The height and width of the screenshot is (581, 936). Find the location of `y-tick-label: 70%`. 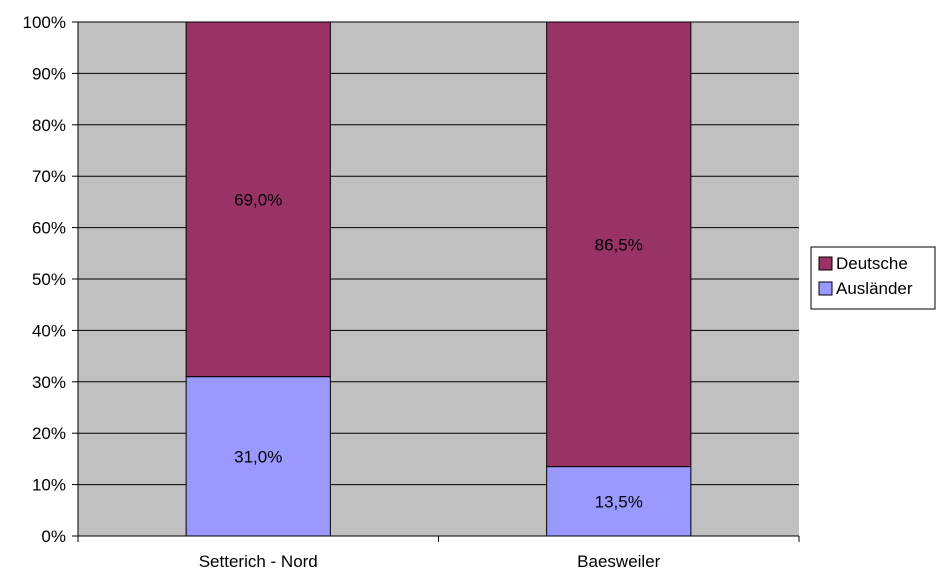

y-tick-label: 70% is located at coordinates (49, 176).